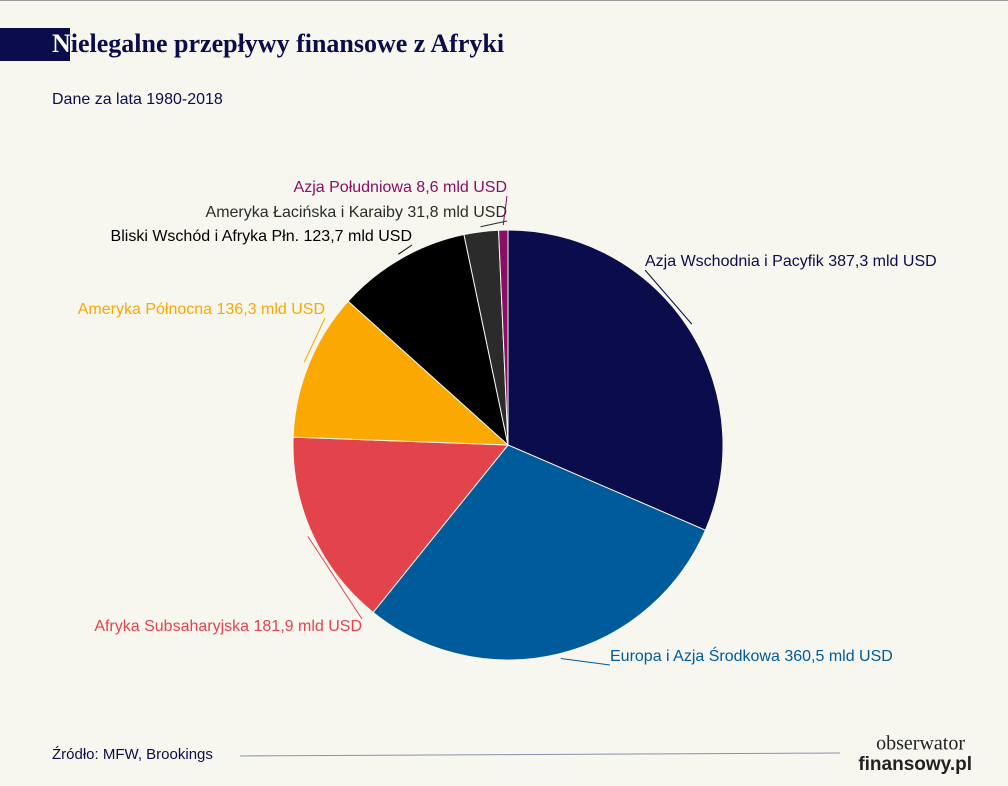 This screenshot has width=1008, height=786. What do you see at coordinates (145, 309) in the screenshot?
I see `slice-label-name: Ameryka Północna` at bounding box center [145, 309].